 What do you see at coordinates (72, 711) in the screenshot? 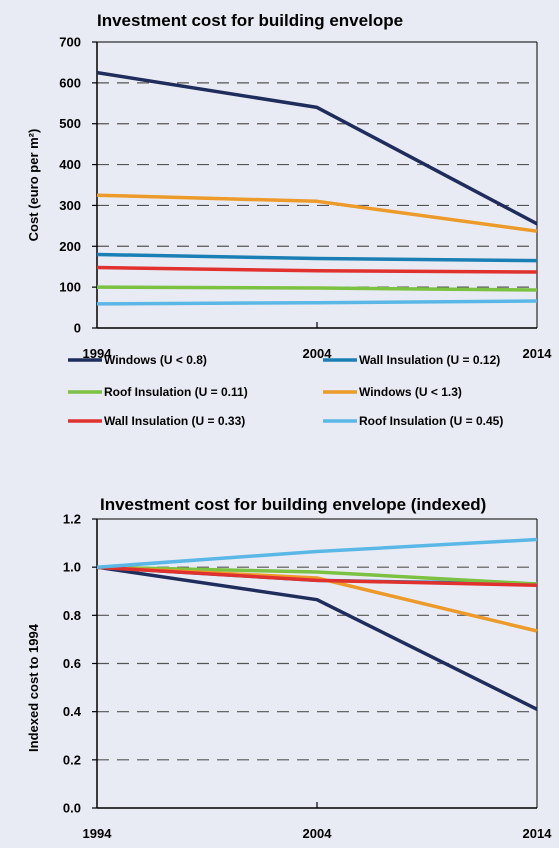
I see `y-tick-label: 0.4` at bounding box center [72, 711].